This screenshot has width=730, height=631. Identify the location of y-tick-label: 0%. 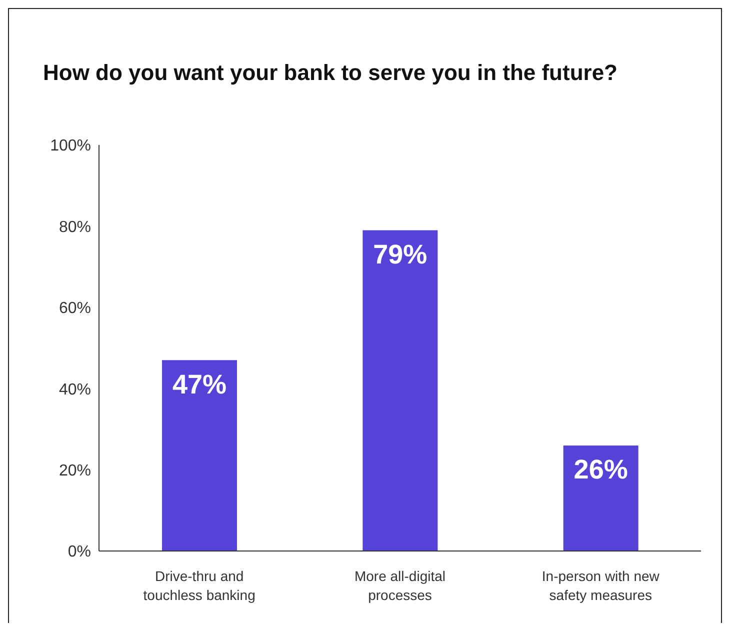
(79, 552).